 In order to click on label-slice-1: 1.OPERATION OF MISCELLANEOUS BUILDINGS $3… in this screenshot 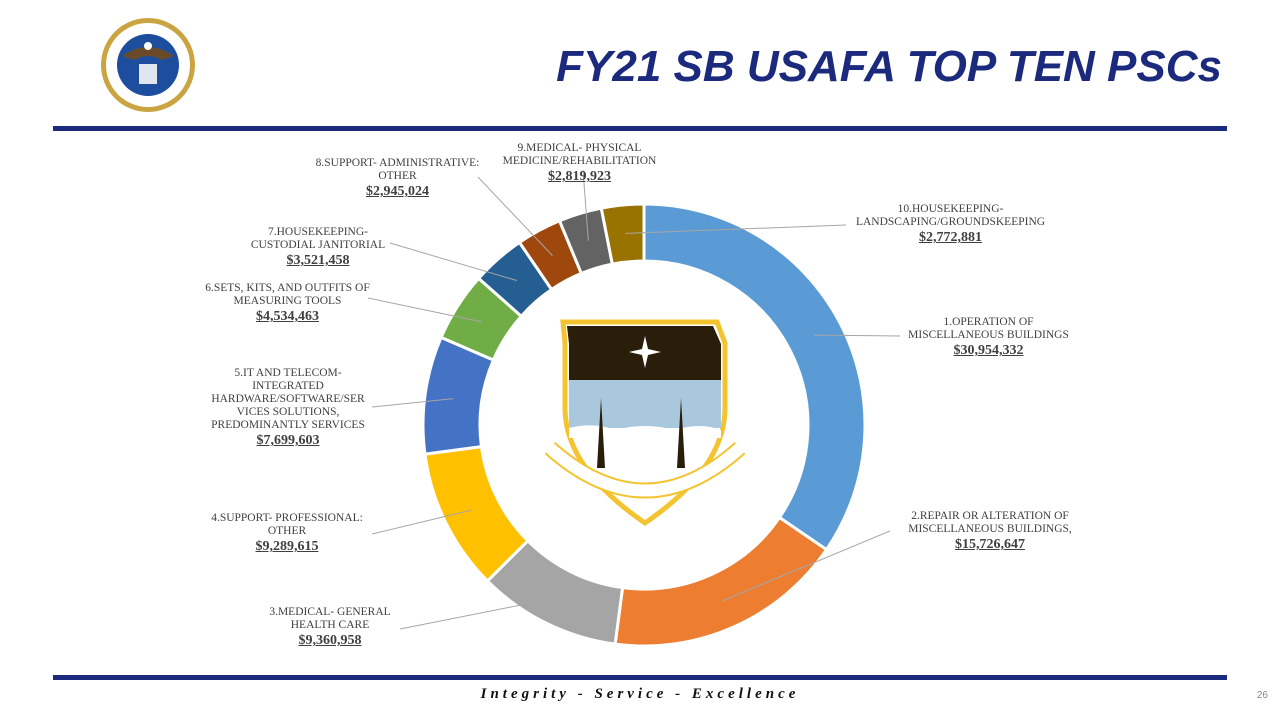, I will do `click(988, 337)`.